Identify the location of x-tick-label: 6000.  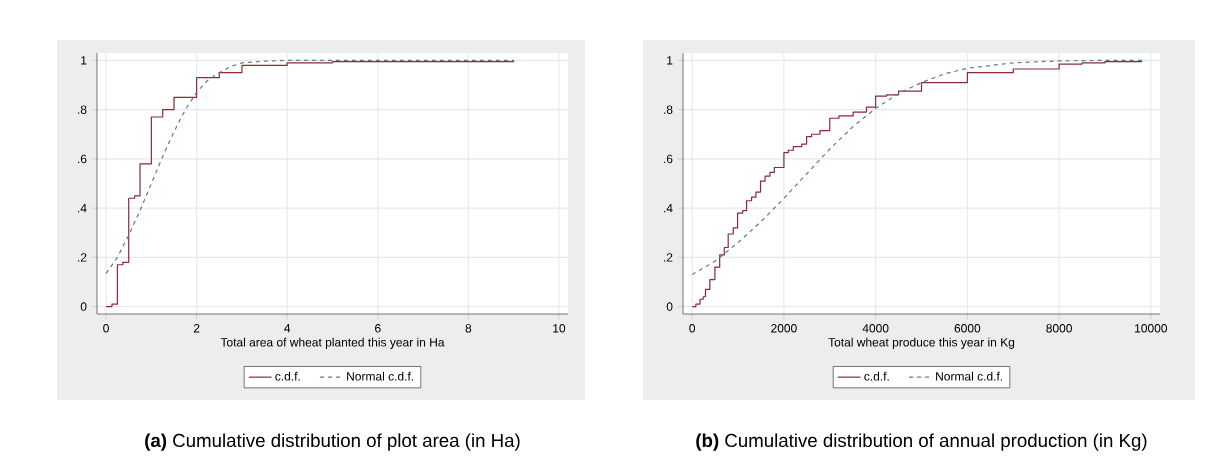
(967, 328).